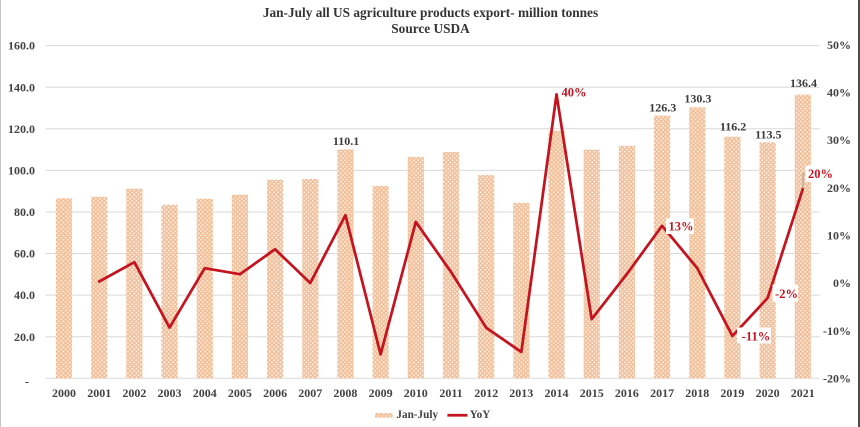  Describe the element at coordinates (662, 108) in the screenshot. I see `svg-text: 126.3` at that location.